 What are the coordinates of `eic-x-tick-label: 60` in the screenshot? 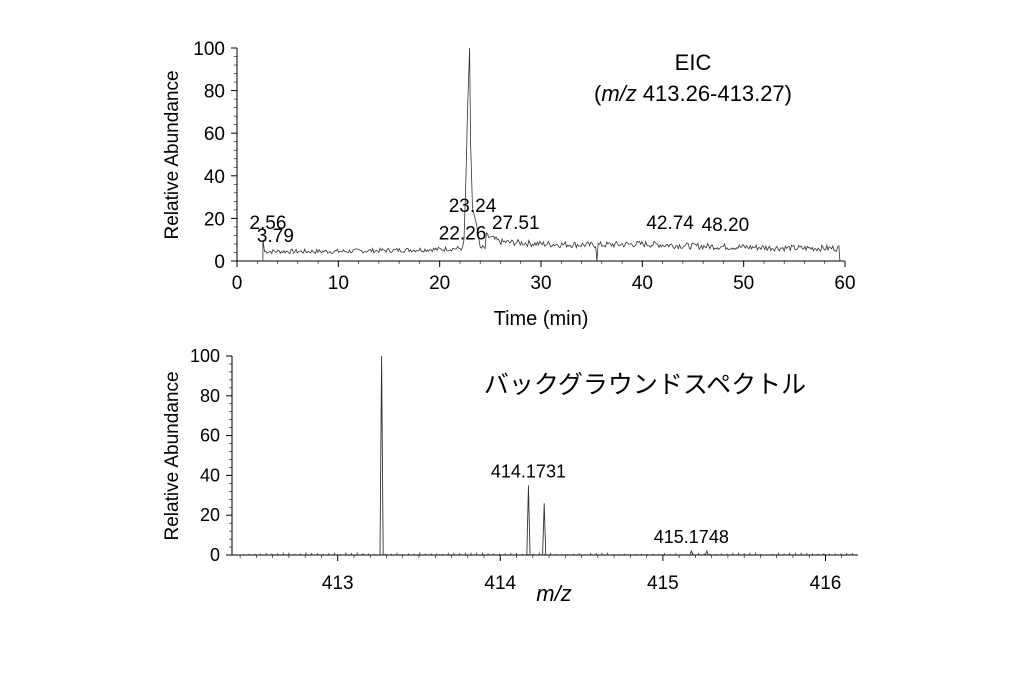 It's located at (844, 283).